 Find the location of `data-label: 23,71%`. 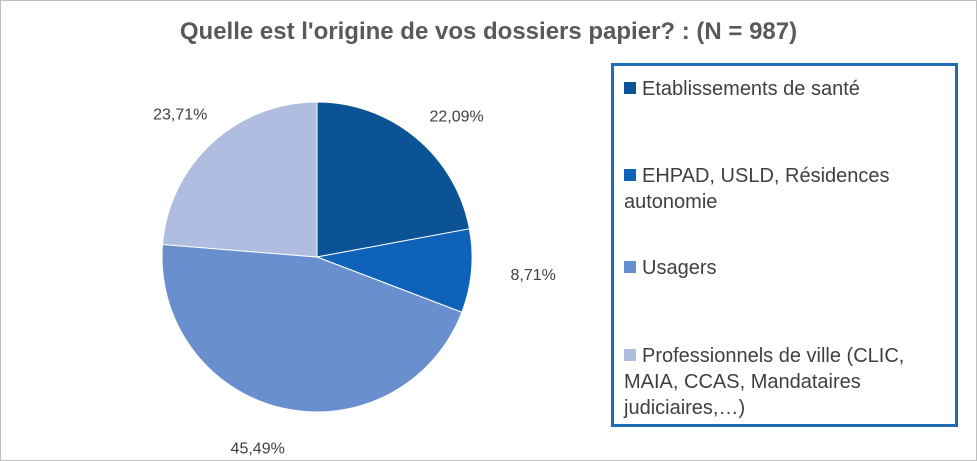

data-label: 23,71% is located at coordinates (180, 115).